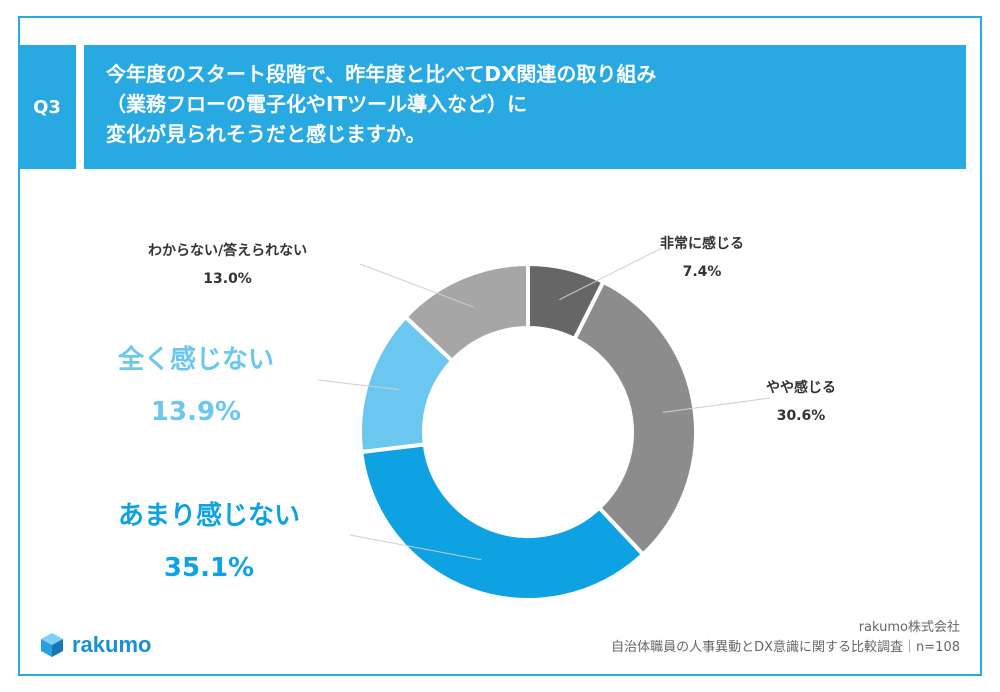  Describe the element at coordinates (415, 547) in the screenshot. I see `leader-not-much` at that location.